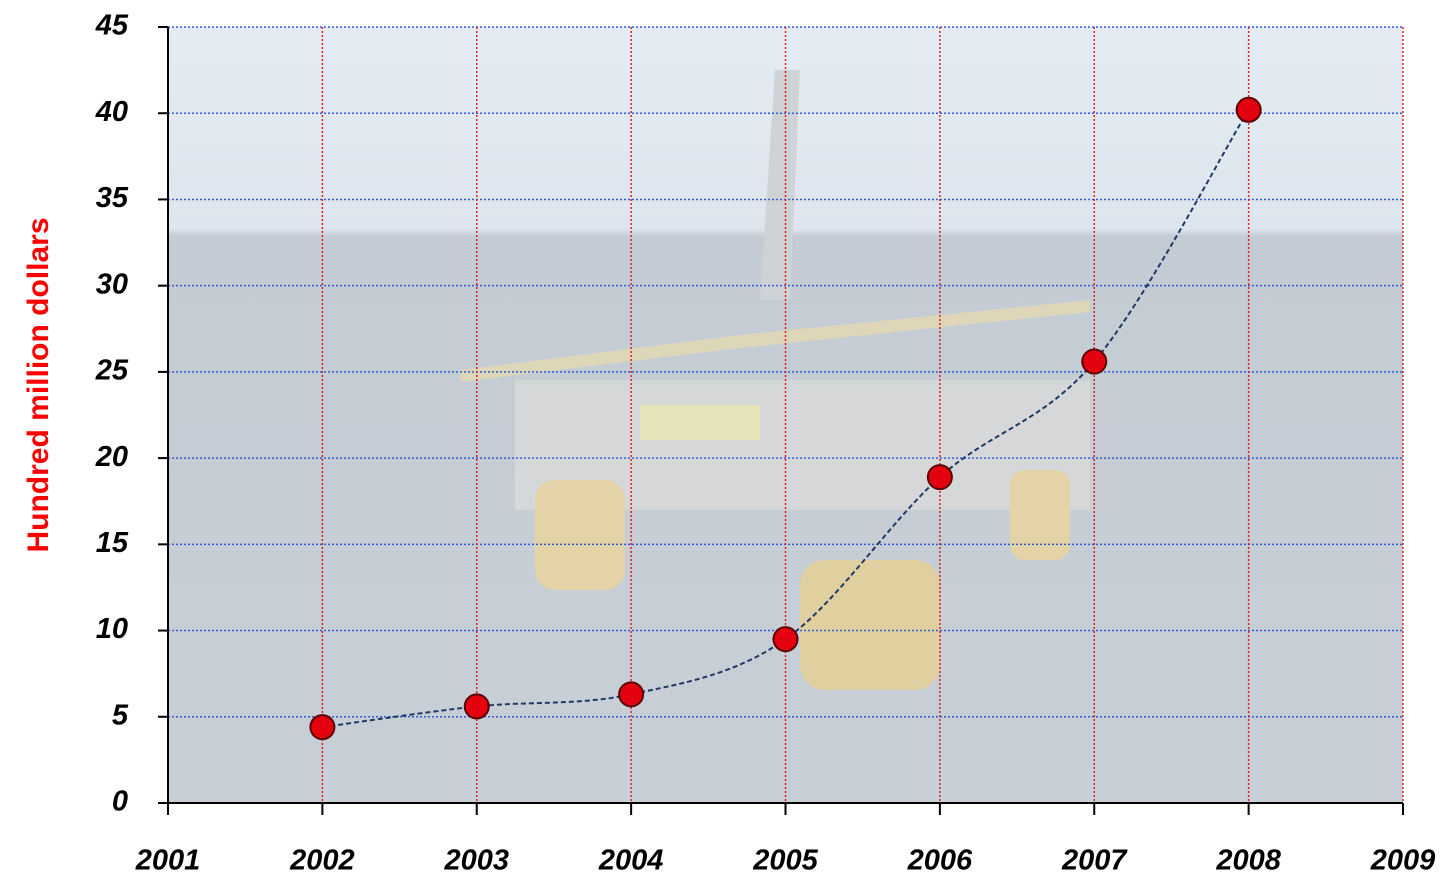 The height and width of the screenshot is (881, 1448). I want to click on x-tick-label: 2006, so click(940, 861).